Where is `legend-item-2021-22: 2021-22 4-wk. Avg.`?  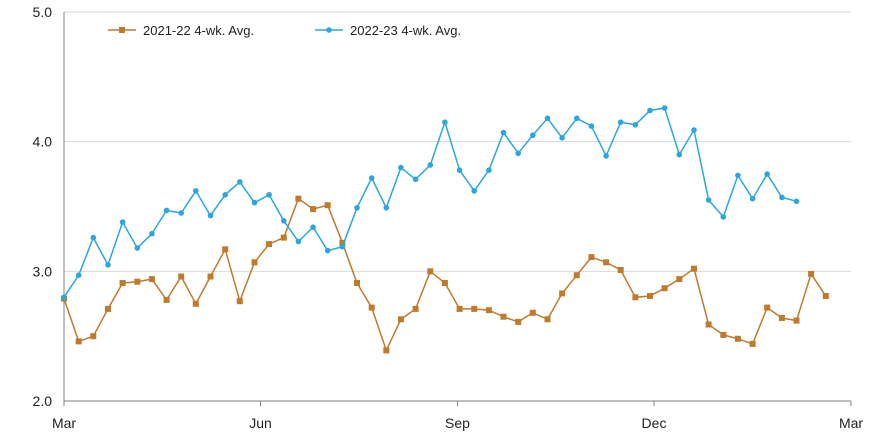
legend-item-2021-22: 2021-22 4-wk. Avg. is located at coordinates (181, 30).